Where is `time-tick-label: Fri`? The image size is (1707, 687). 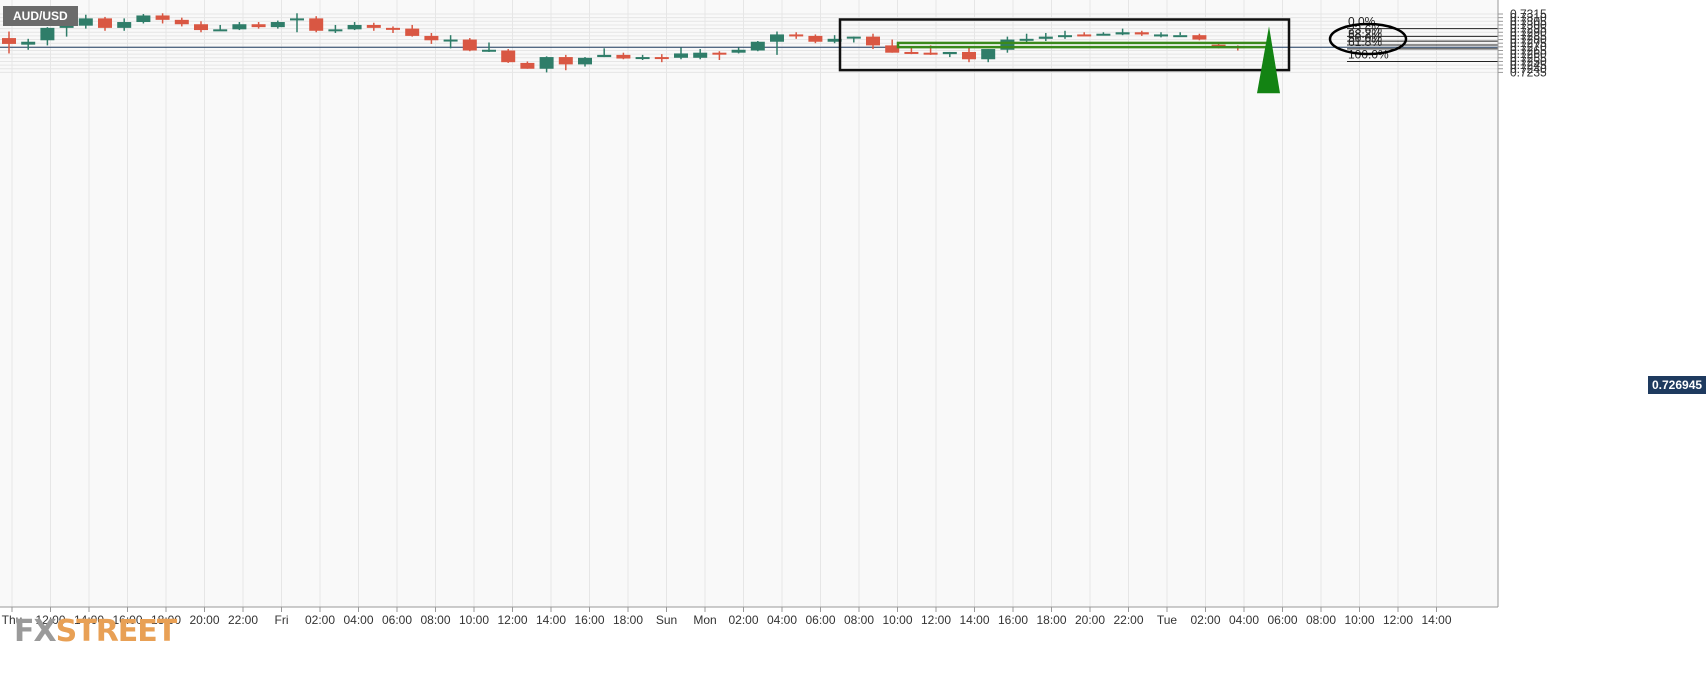
time-tick-label: Fri is located at coordinates (282, 620).